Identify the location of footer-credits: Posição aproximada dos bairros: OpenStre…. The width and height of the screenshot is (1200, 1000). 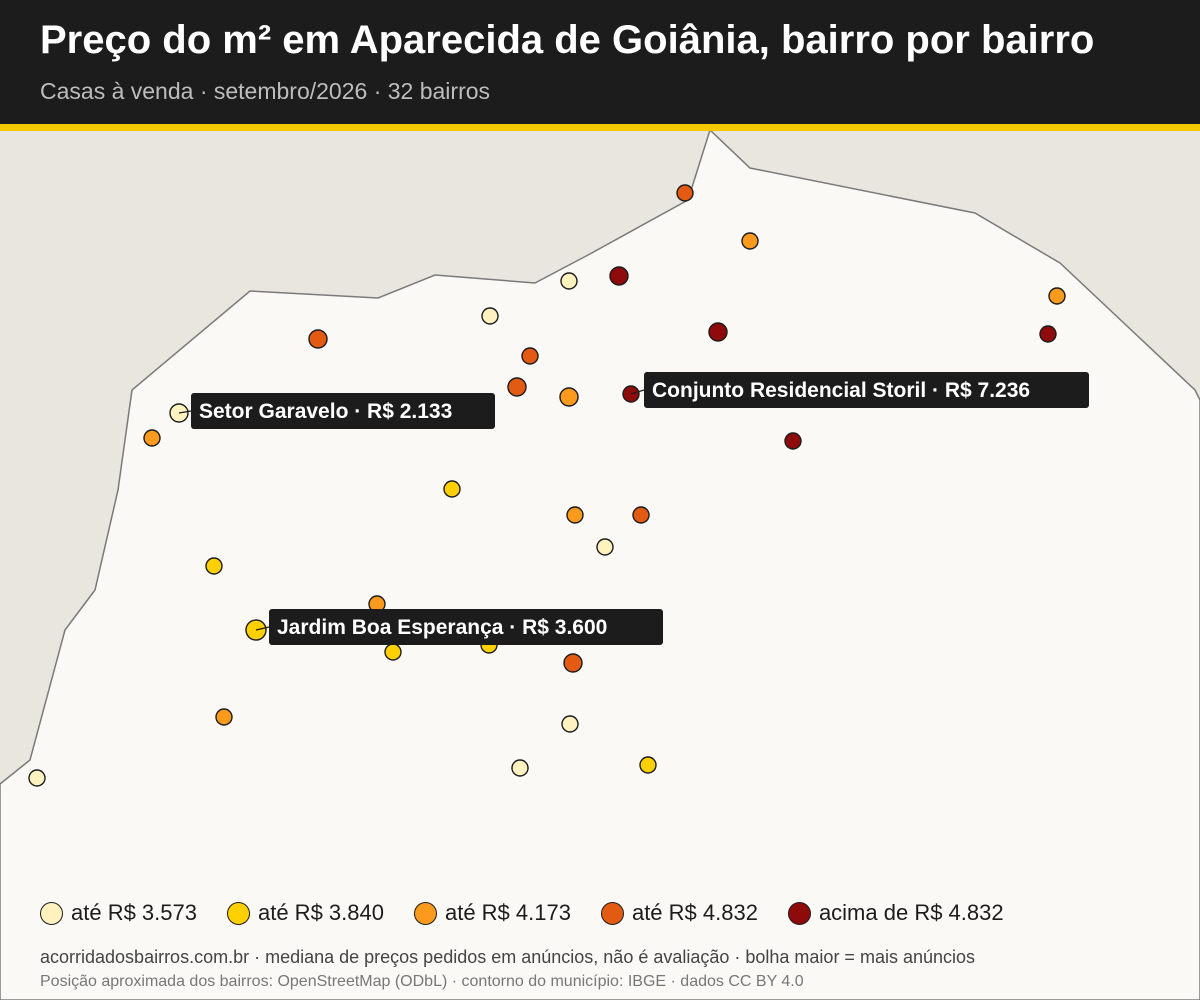
(422, 981).